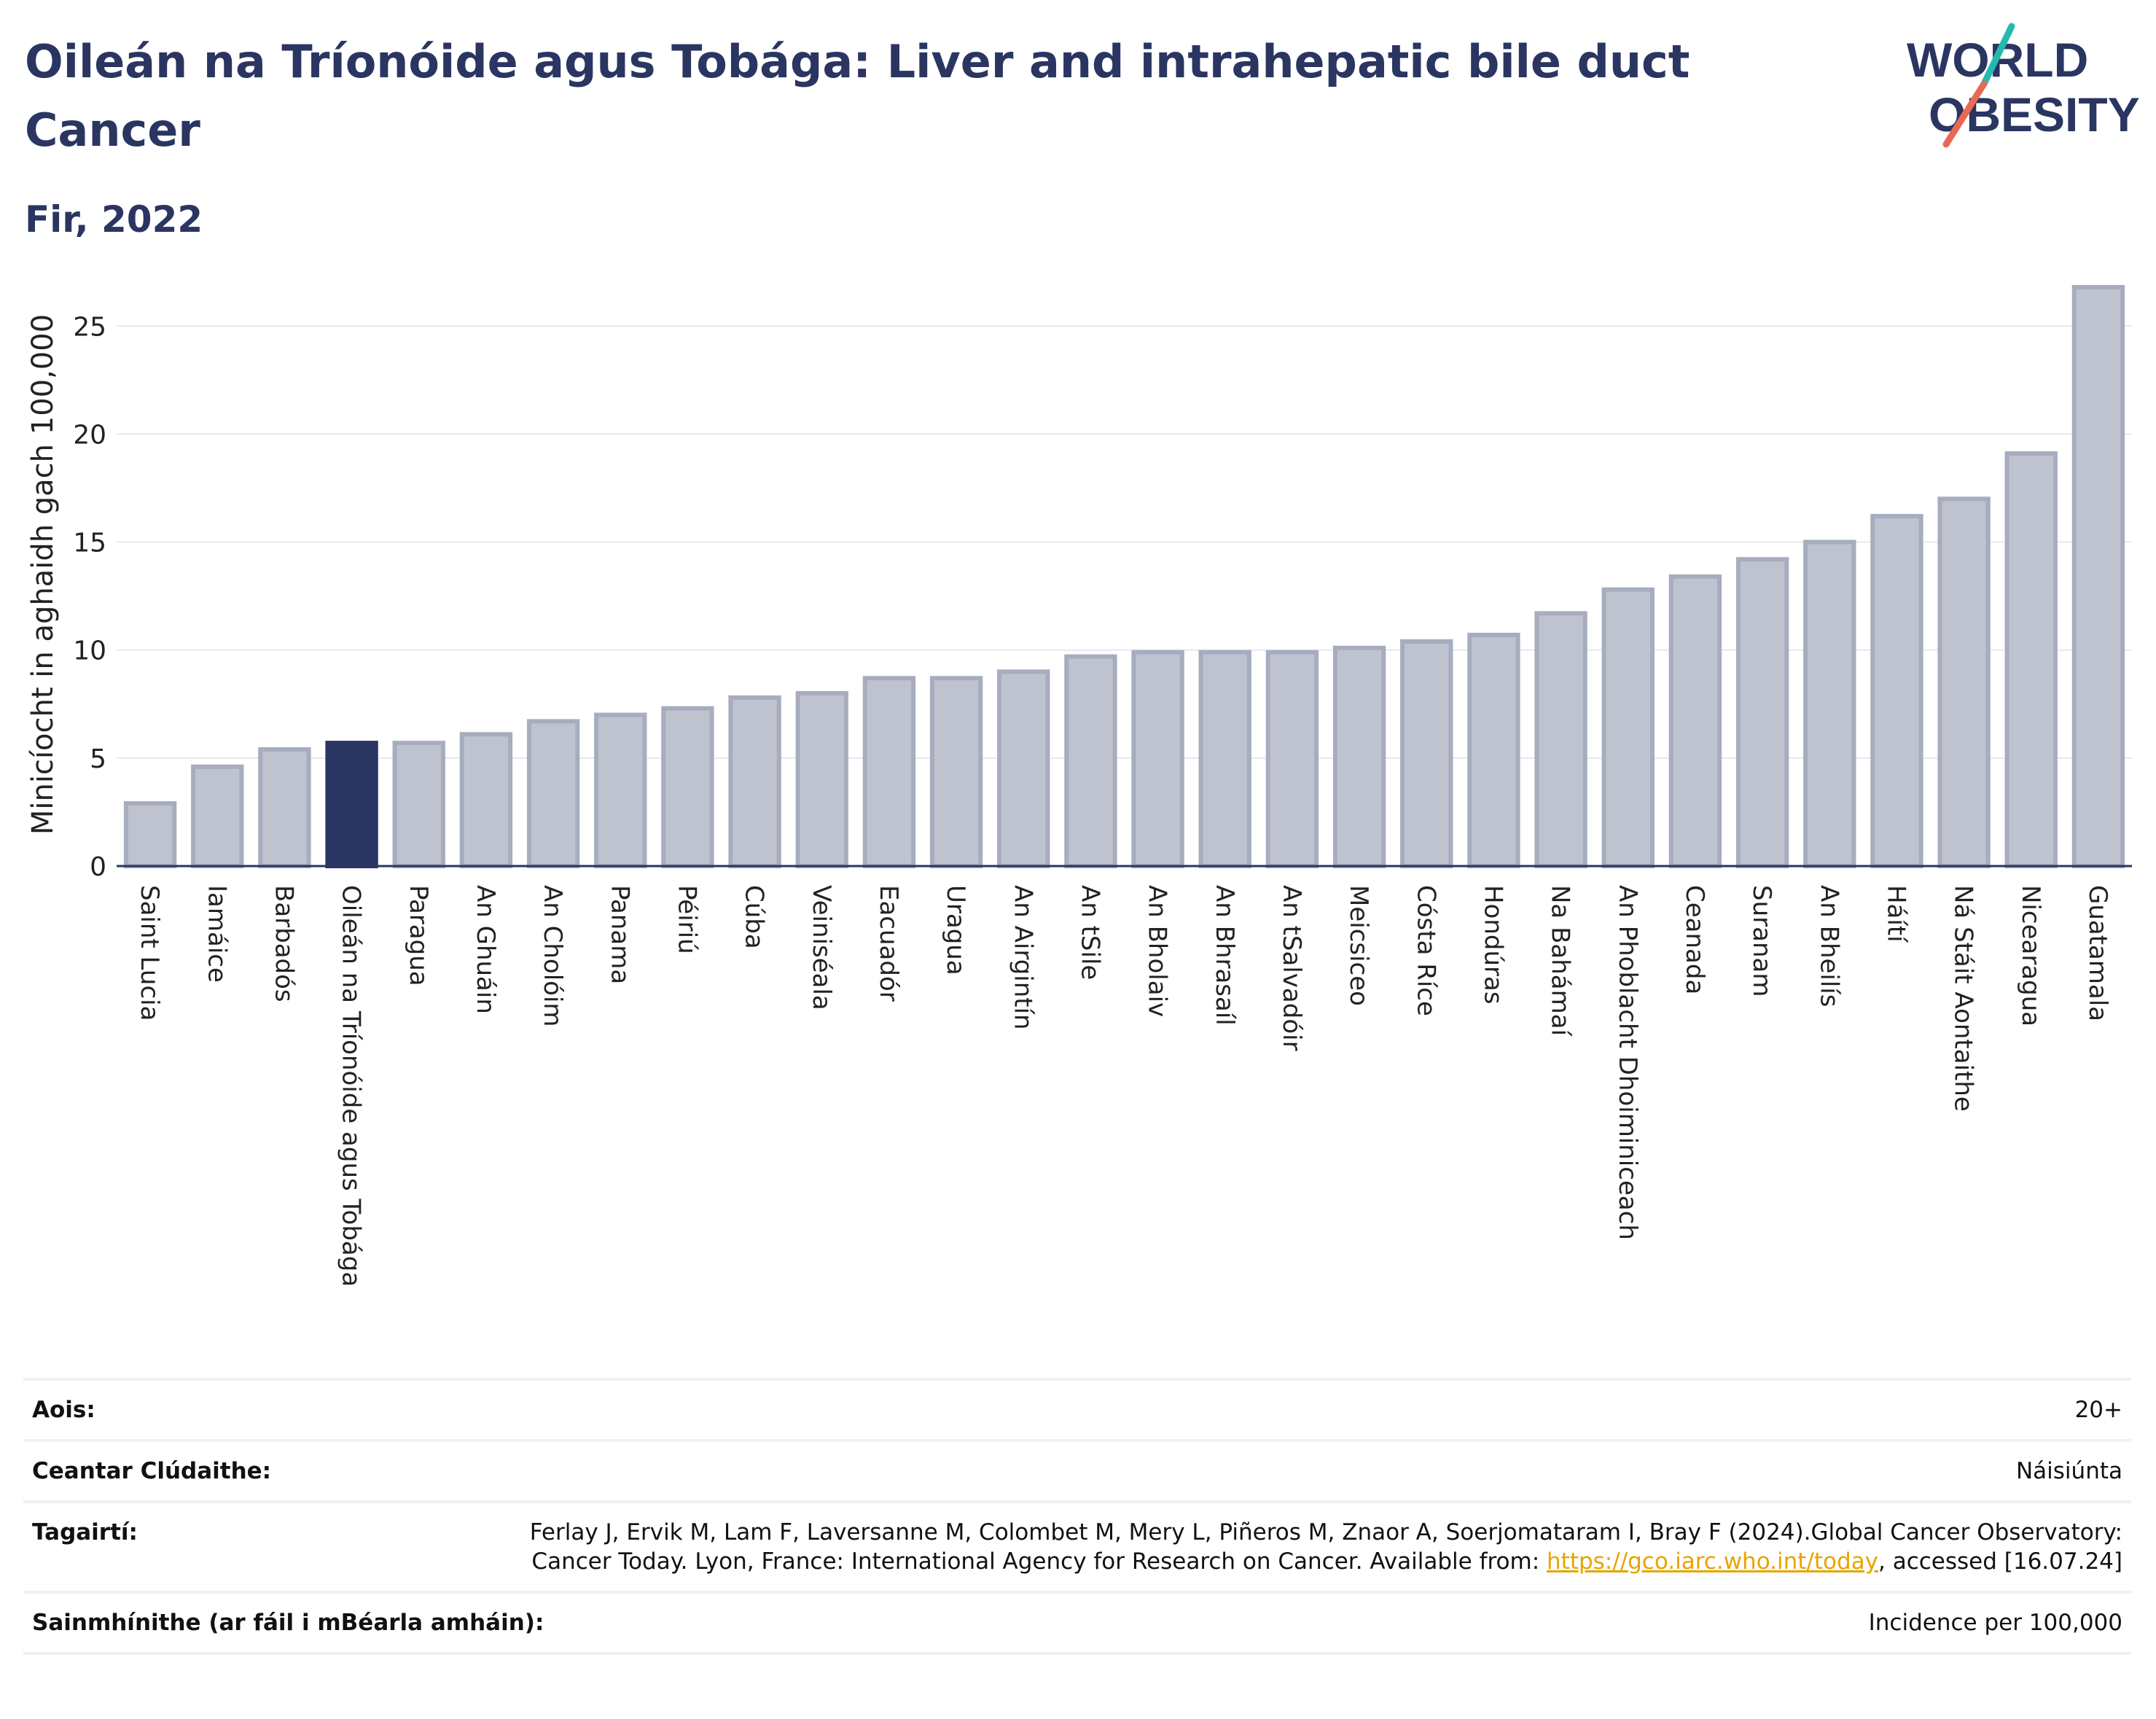 The image size is (2156, 1719). What do you see at coordinates (85, 1532) in the screenshot?
I see `references-label: Tagairtí:` at bounding box center [85, 1532].